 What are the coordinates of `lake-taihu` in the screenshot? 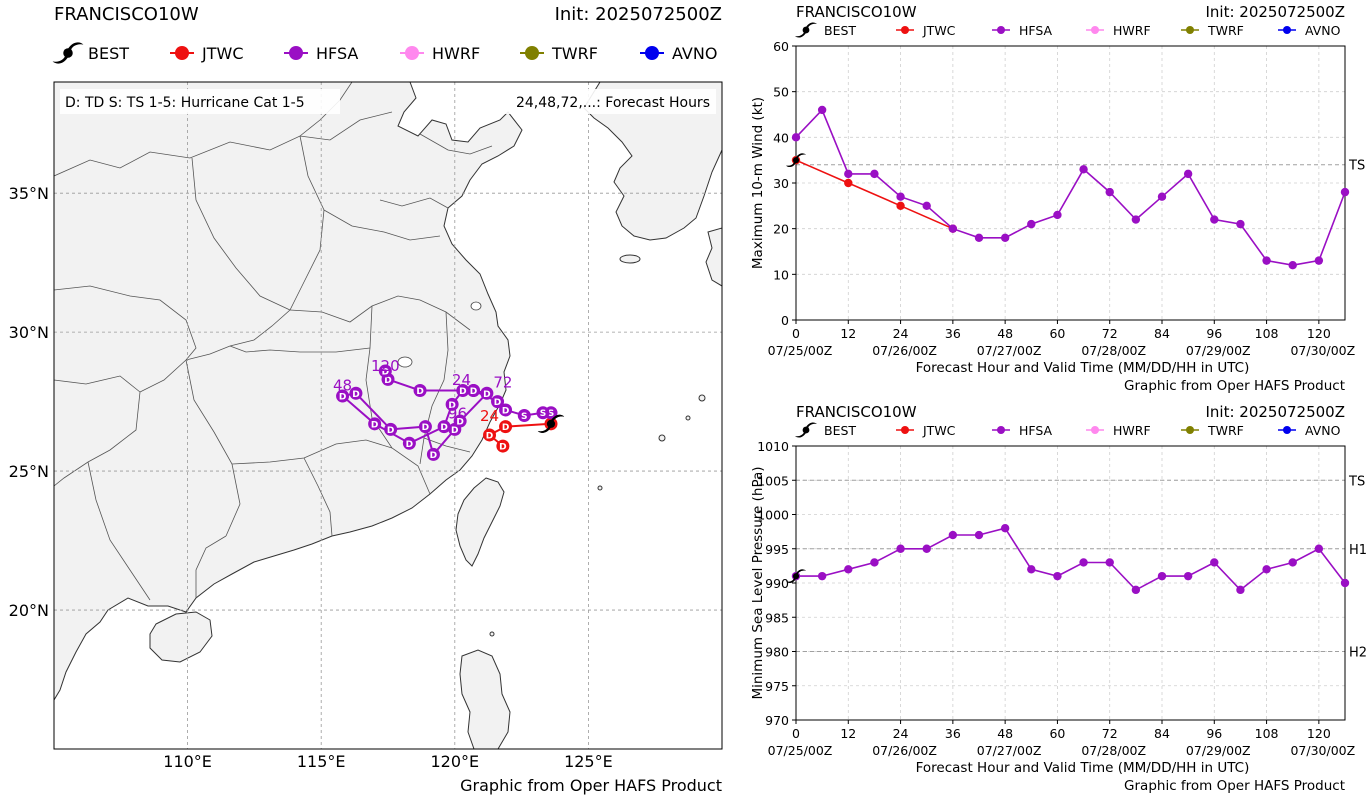 It's located at (476, 306).